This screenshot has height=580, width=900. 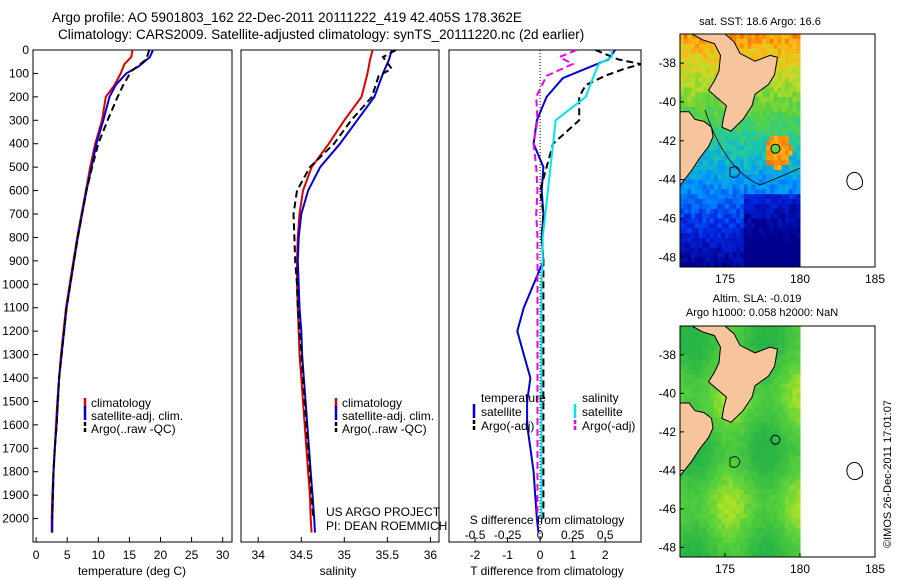 What do you see at coordinates (507, 555) in the screenshot?
I see `x-tick-label: -1` at bounding box center [507, 555].